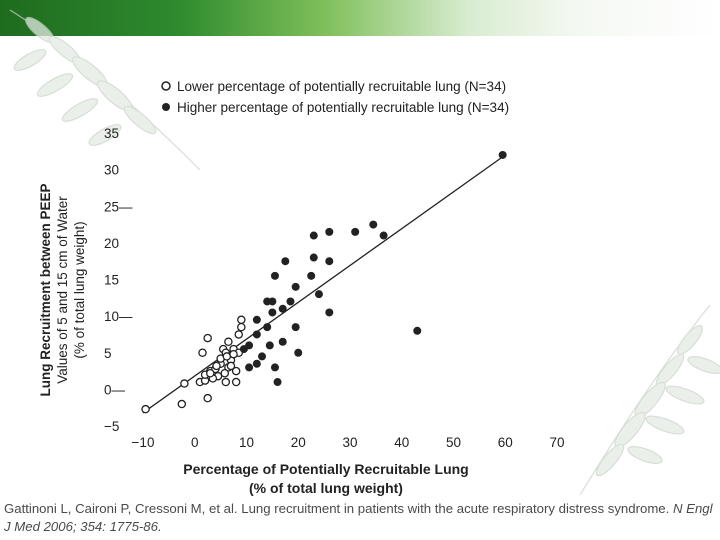 This screenshot has width=720, height=540. I want to click on y-tick-label: −5, so click(111, 426).